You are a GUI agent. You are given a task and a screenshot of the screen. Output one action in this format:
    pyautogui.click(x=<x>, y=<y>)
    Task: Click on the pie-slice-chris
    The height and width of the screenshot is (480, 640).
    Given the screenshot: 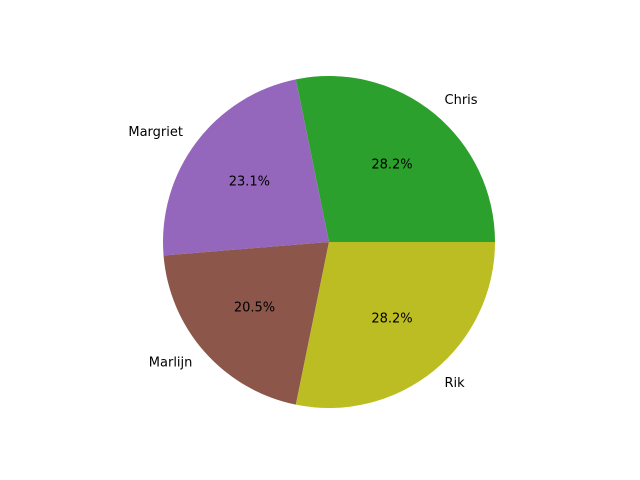 What is the action you would take?
    pyautogui.click(x=395, y=158)
    